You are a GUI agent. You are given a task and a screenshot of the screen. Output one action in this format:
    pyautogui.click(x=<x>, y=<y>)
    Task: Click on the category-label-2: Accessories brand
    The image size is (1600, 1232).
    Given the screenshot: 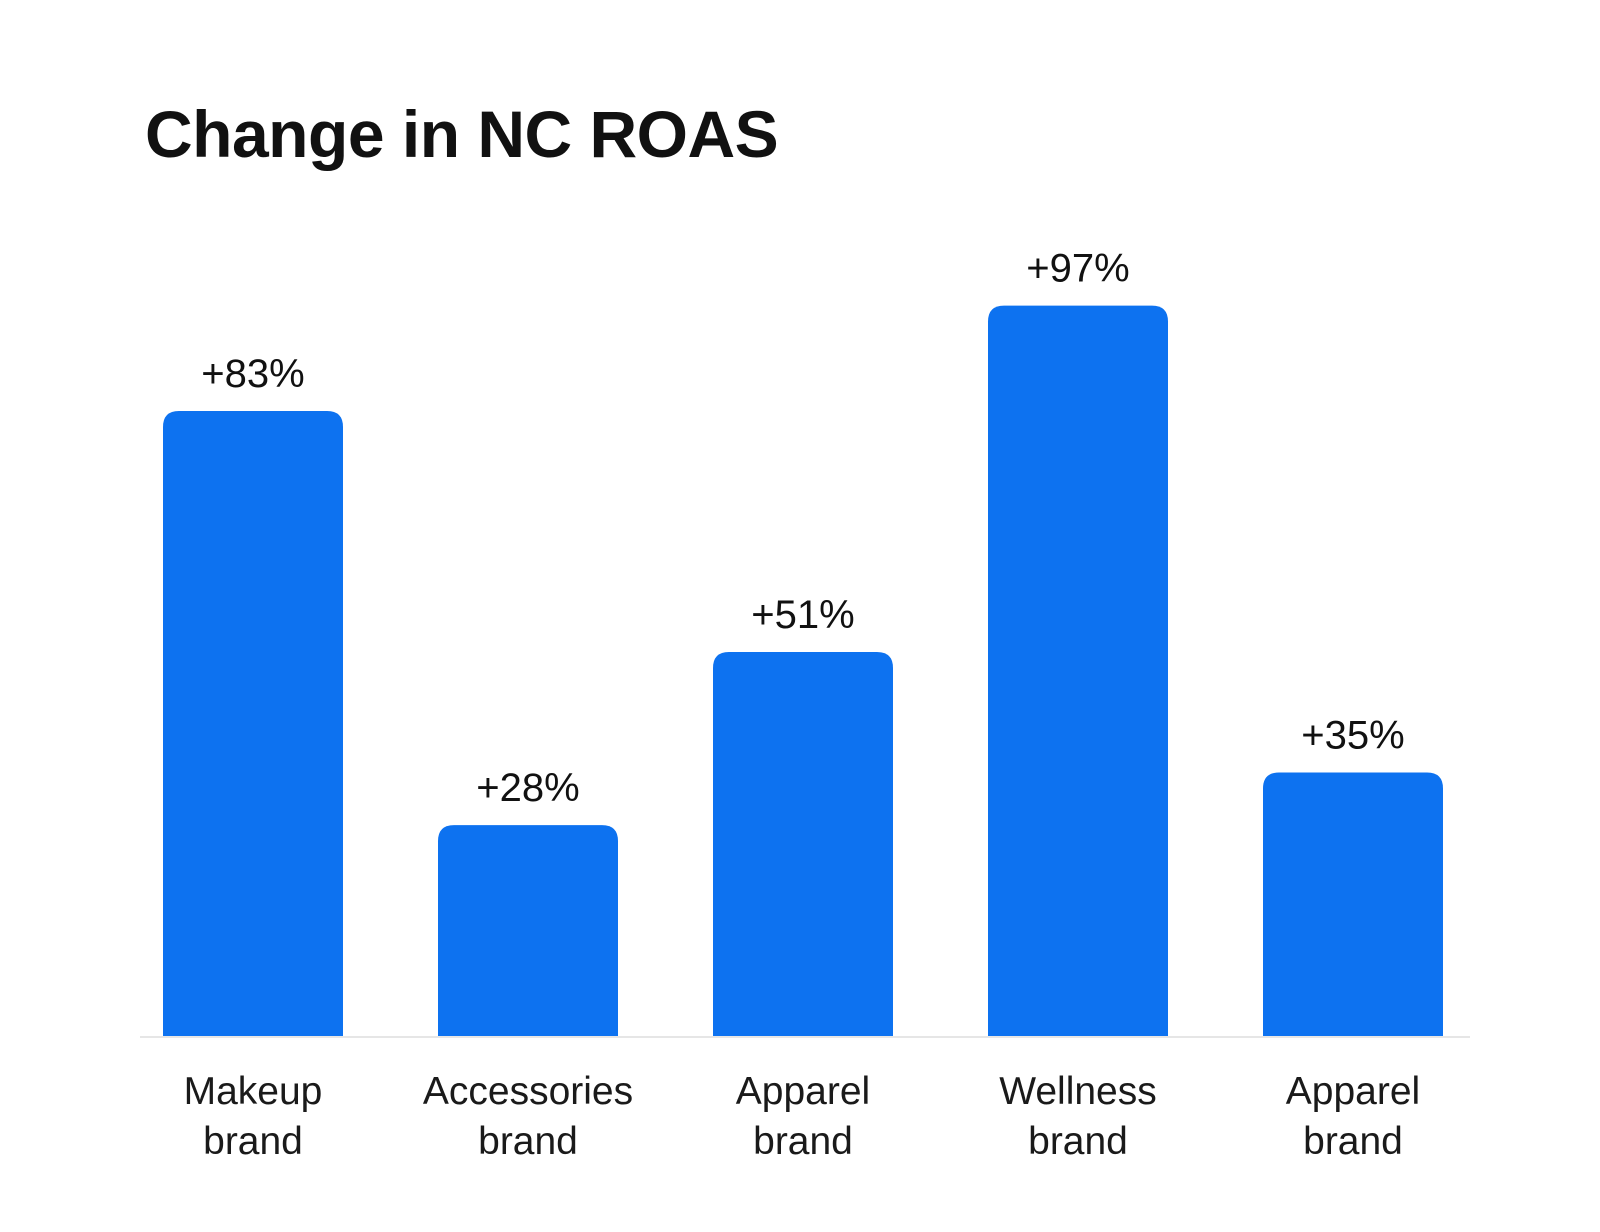 What is the action you would take?
    pyautogui.click(x=528, y=1116)
    